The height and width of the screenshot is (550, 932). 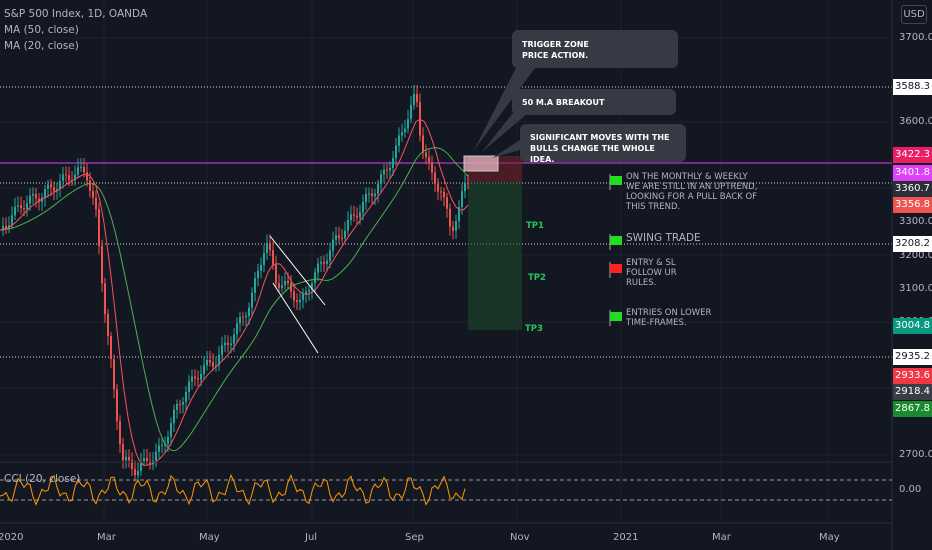 I want to click on time-tick-label: Jul, so click(x=311, y=537).